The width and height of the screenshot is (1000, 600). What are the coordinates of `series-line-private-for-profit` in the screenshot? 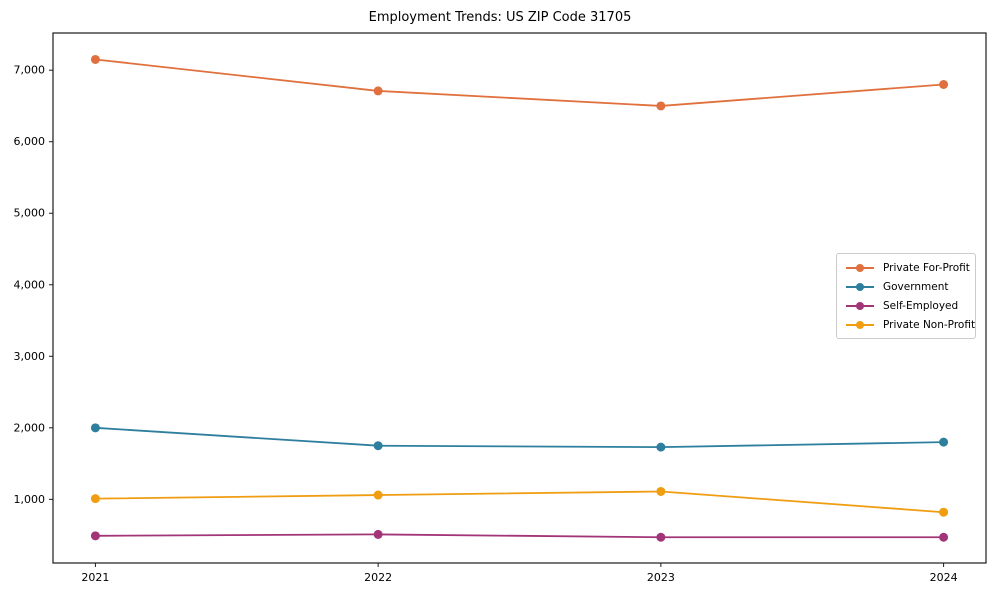 It's located at (519, 82).